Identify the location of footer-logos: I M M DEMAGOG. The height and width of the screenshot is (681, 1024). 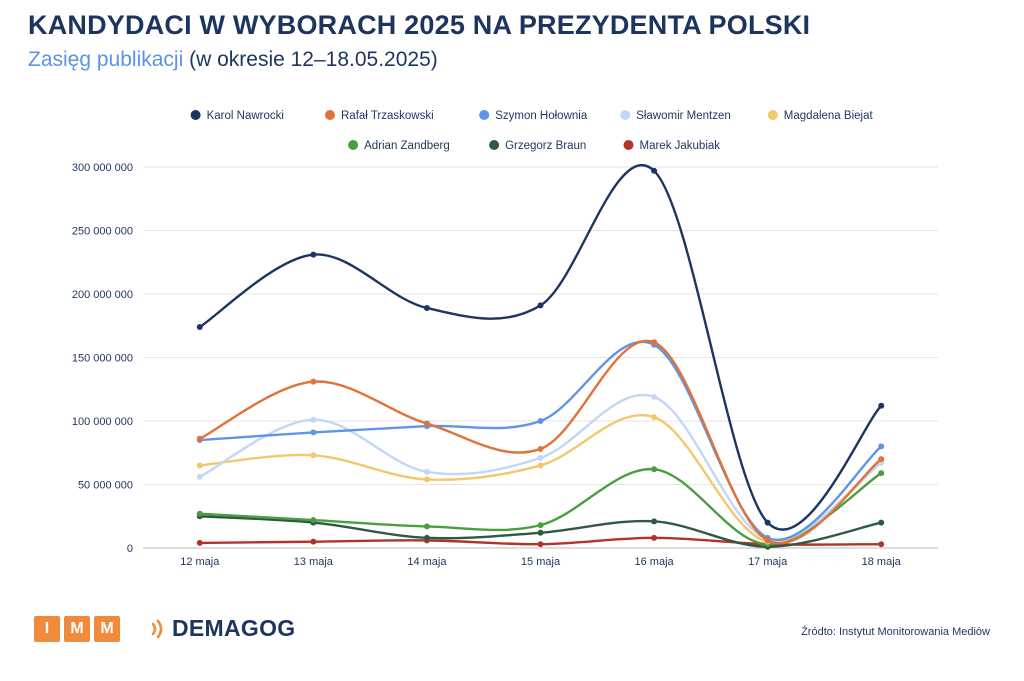
(165, 628).